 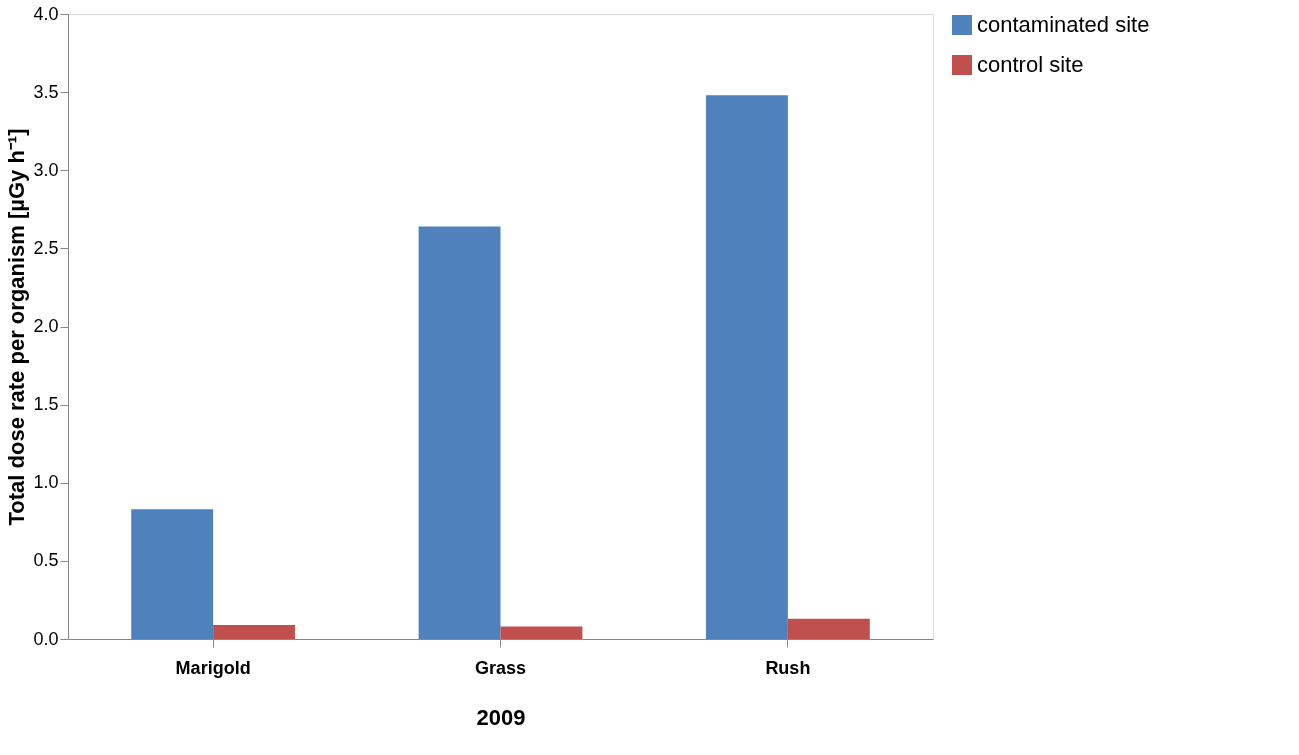 What do you see at coordinates (46, 638) in the screenshot?
I see `y-tick-label: 0.0` at bounding box center [46, 638].